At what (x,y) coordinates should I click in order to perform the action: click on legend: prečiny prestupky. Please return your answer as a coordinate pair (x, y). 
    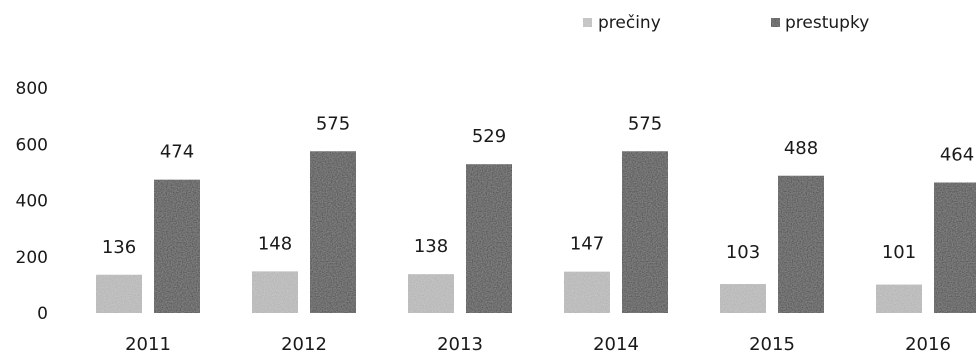
    Looking at the image, I should click on (726, 23).